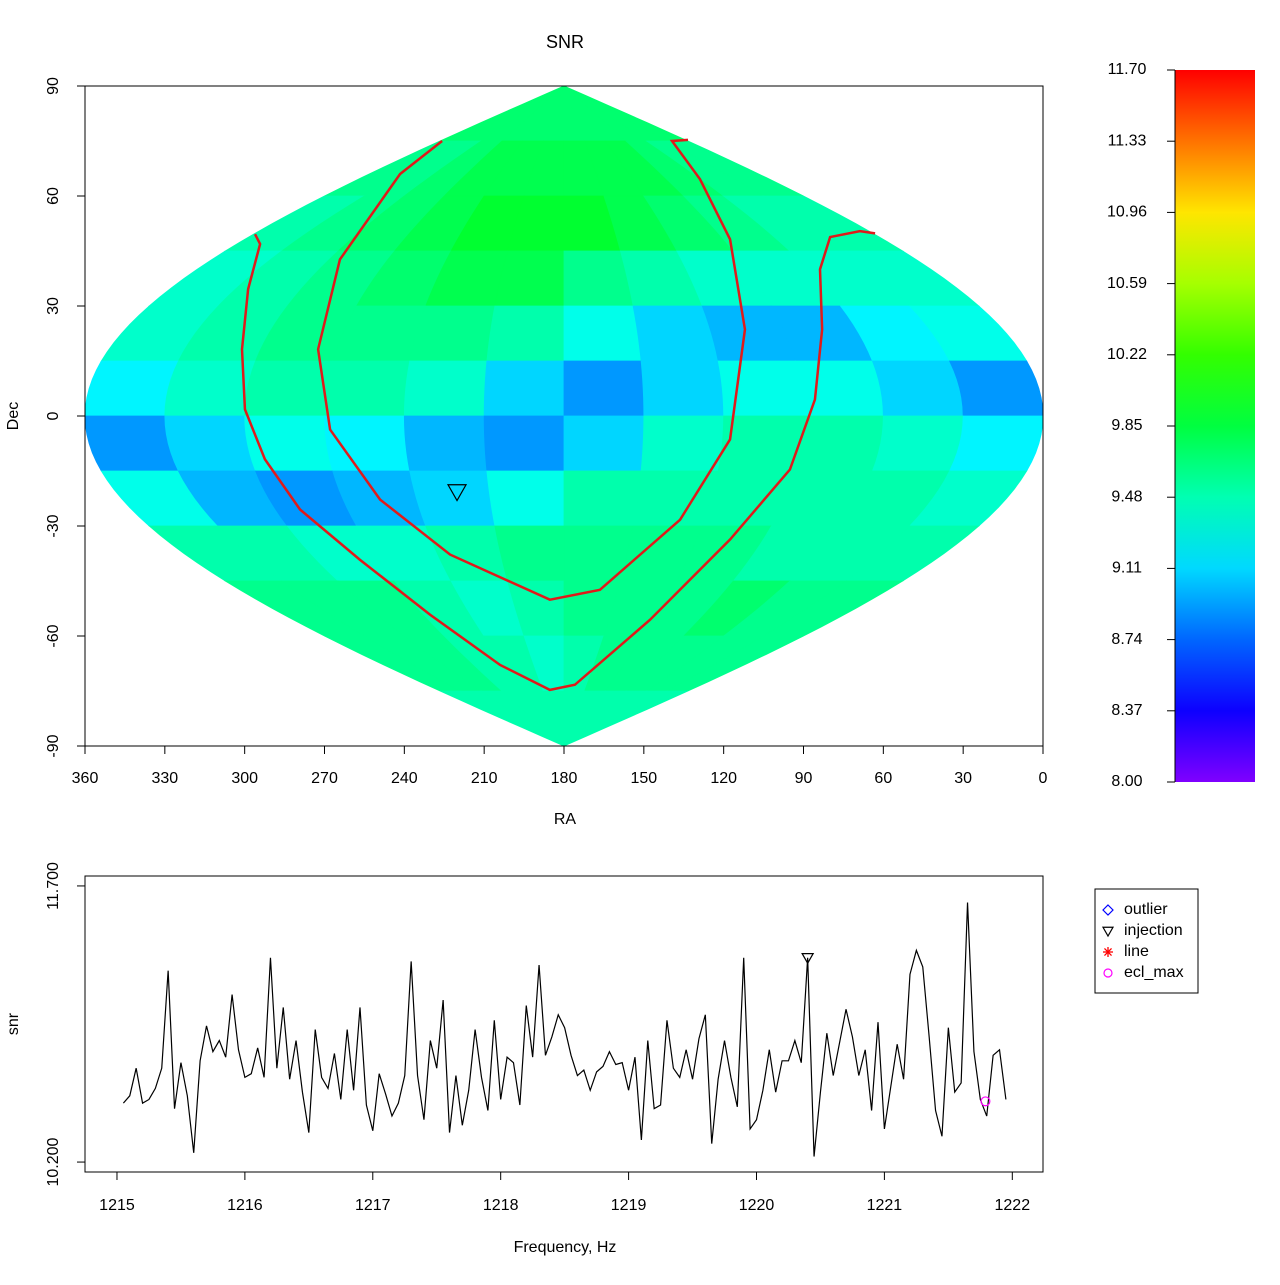 The height and width of the screenshot is (1285, 1280). I want to click on x-tick-label: 150, so click(643, 778).